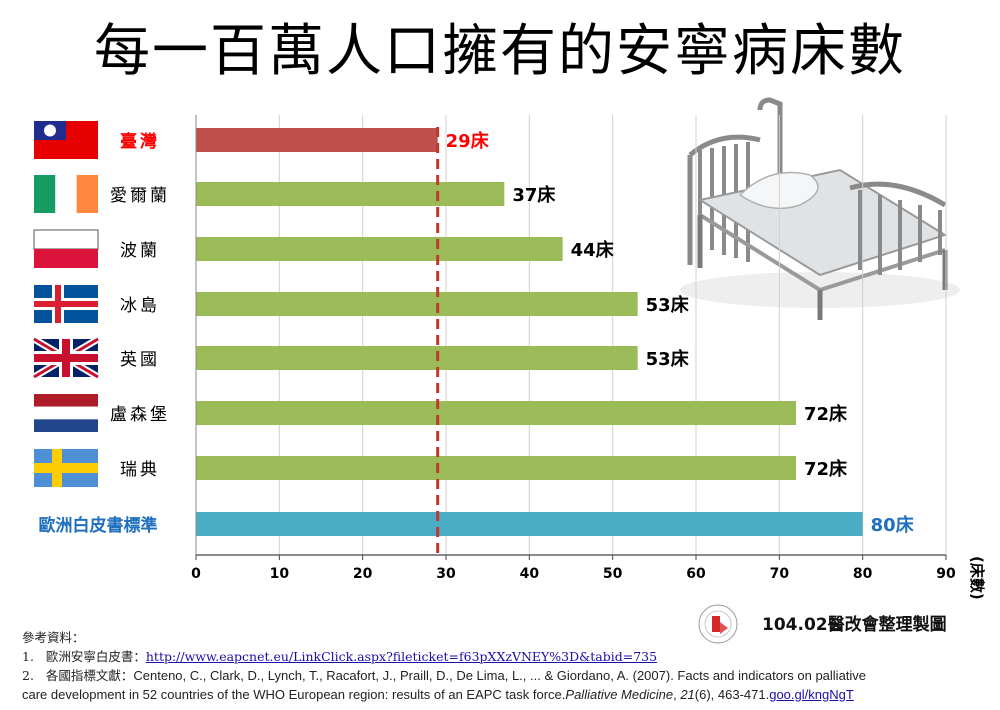 This screenshot has width=1000, height=710. Describe the element at coordinates (98, 525) in the screenshot. I see `category-label: 歐洲白皮書標準` at that location.